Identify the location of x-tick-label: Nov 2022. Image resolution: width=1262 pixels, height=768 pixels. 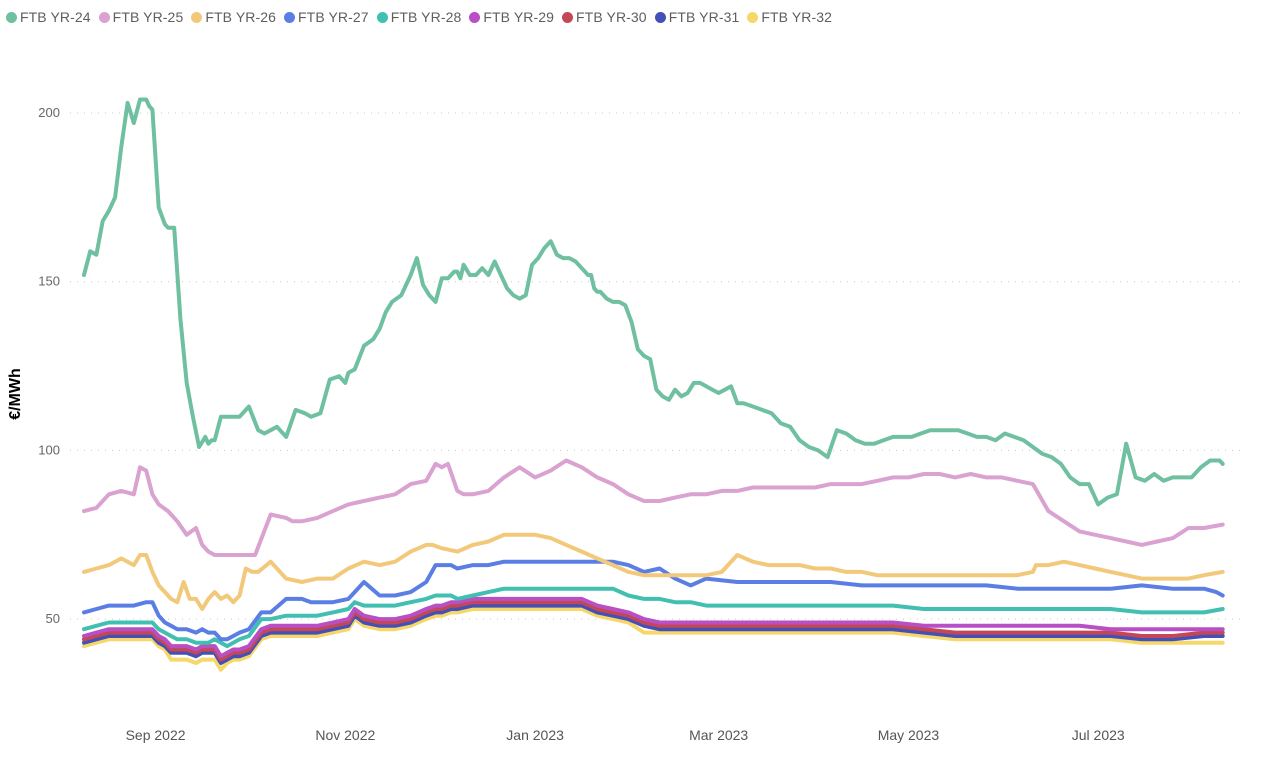
(345, 735).